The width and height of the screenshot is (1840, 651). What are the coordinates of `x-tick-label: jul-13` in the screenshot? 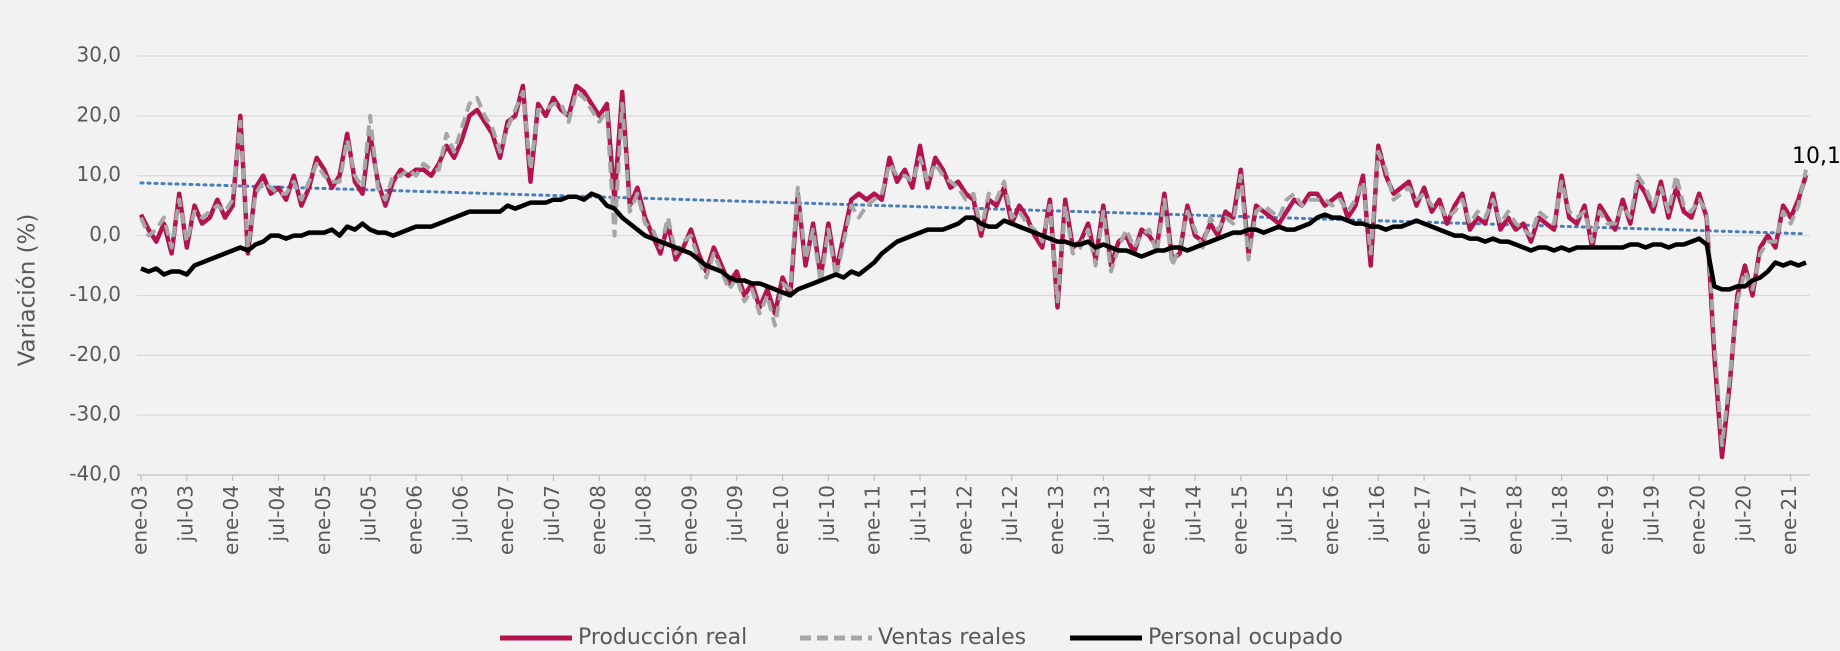 It's located at (1102, 513).